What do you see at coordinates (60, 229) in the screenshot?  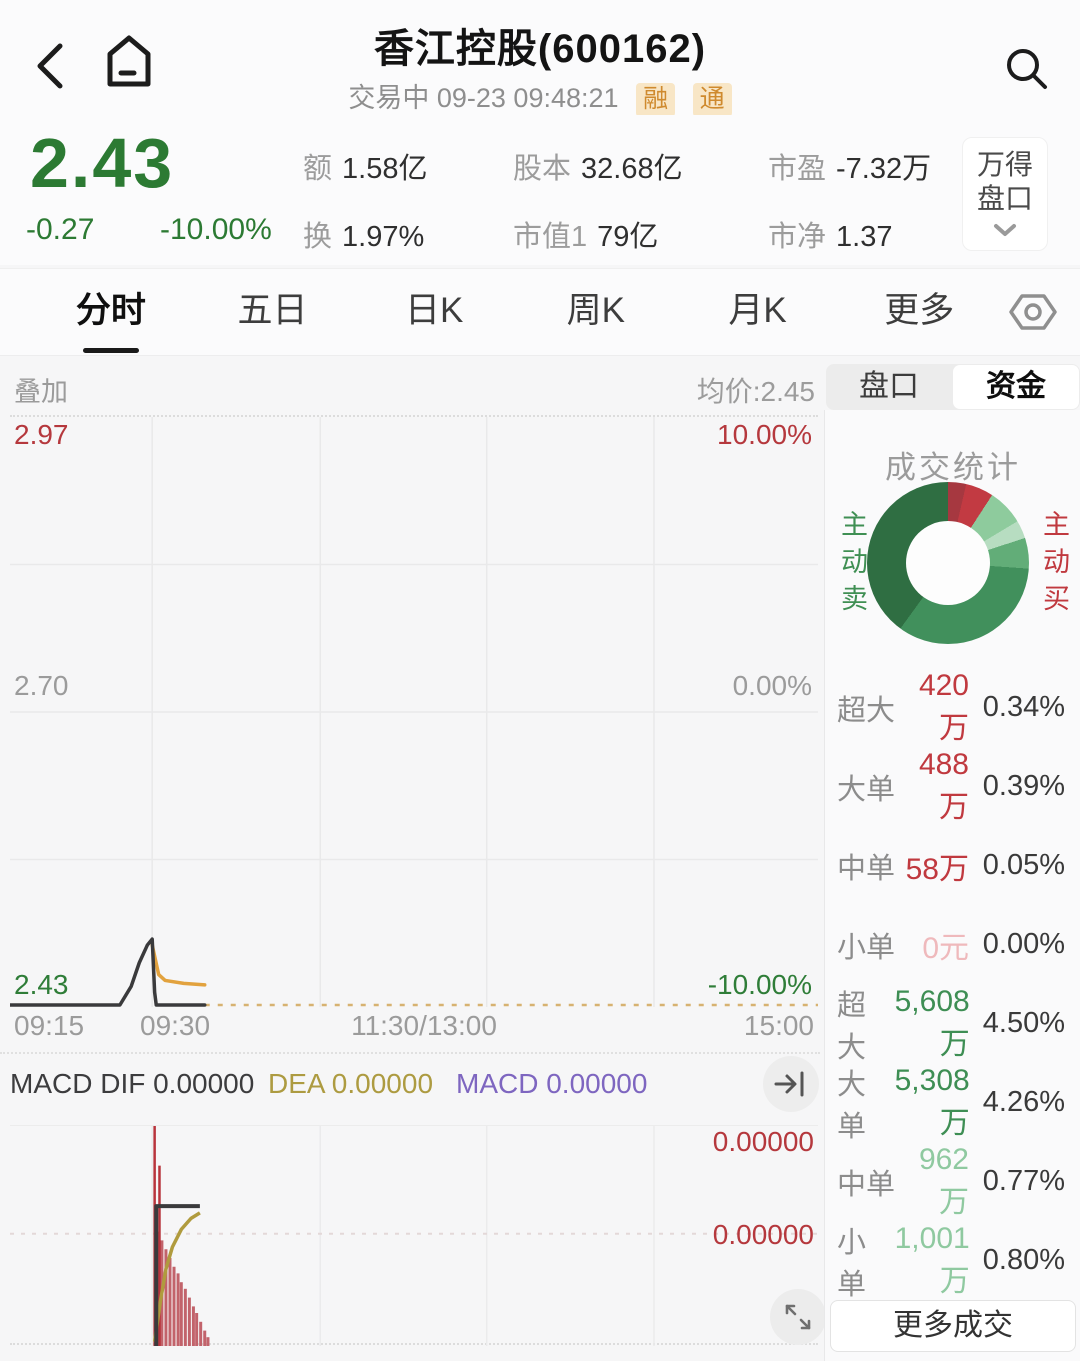 I see `price-change: -0.27` at bounding box center [60, 229].